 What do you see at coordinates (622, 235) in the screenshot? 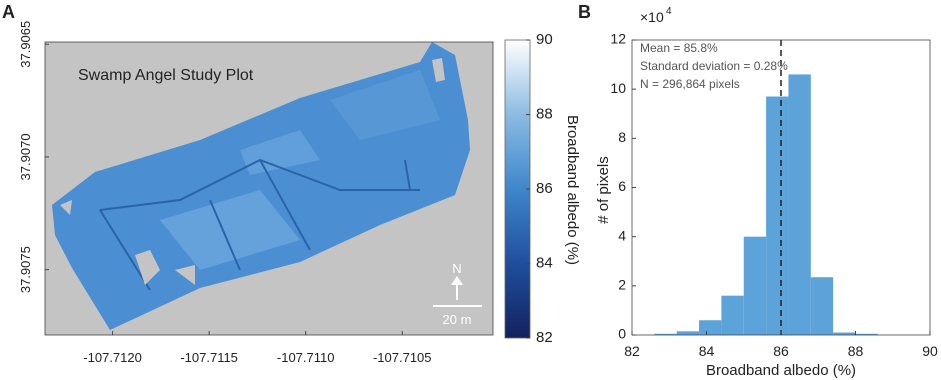
I see `y-tick-label: 4` at bounding box center [622, 235].